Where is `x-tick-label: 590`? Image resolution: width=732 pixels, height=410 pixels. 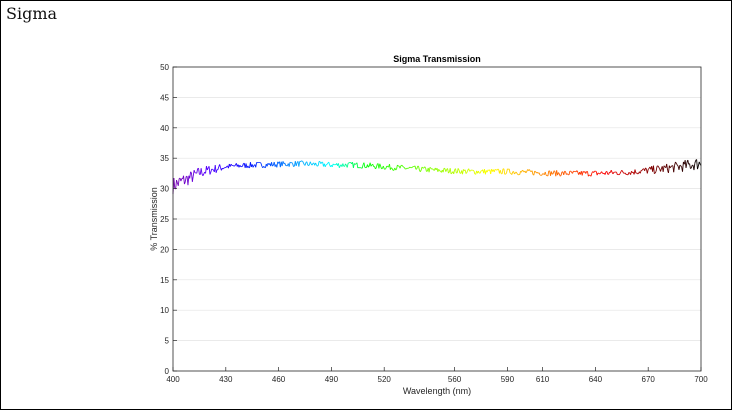
x-tick-label: 590 is located at coordinates (508, 379).